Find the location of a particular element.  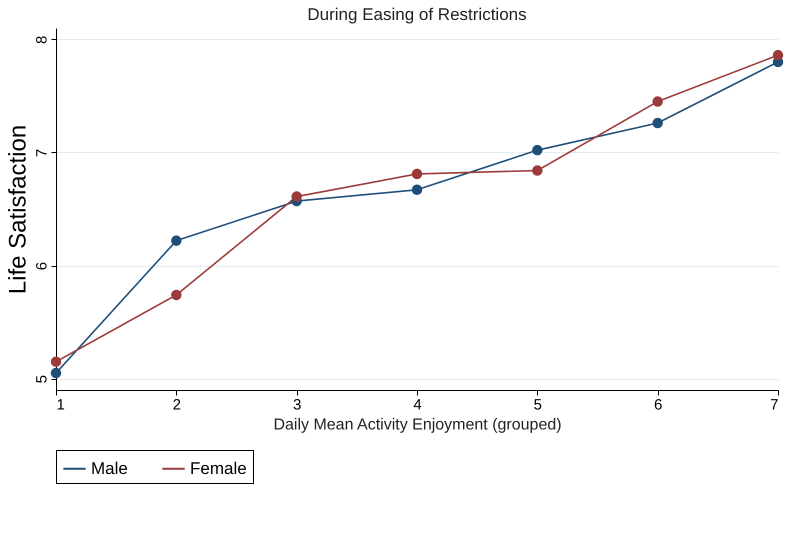

legend-label: Female is located at coordinates (218, 468).